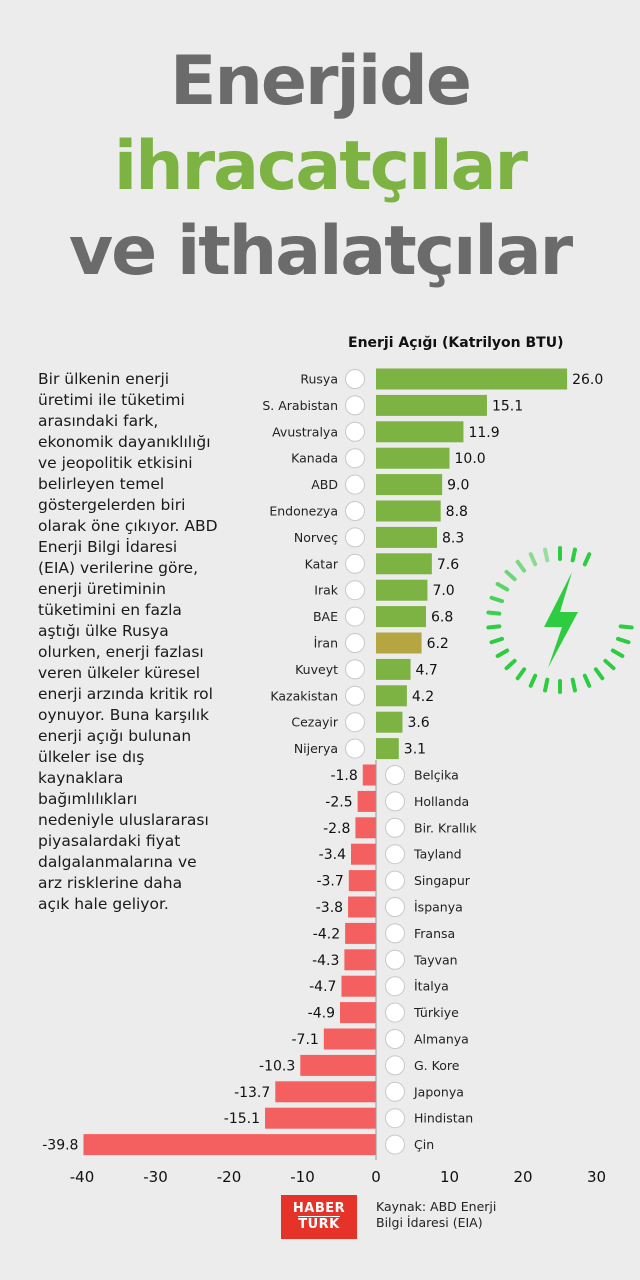 The width and height of the screenshot is (640, 1280). I want to click on x-tick-label: -20, so click(229, 1177).